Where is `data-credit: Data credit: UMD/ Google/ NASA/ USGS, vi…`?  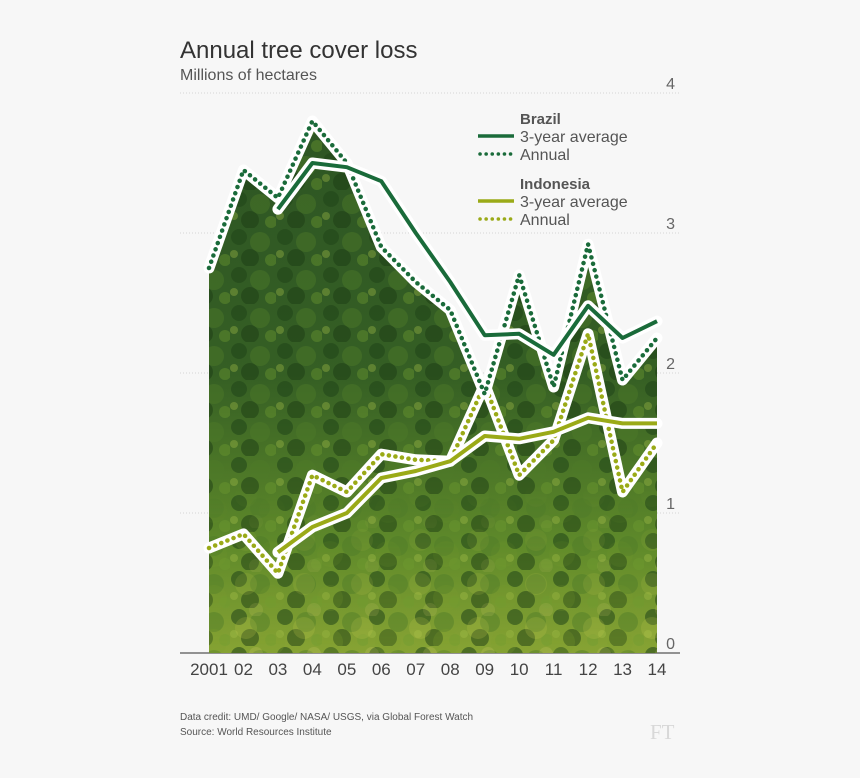
data-credit: Data credit: UMD/ Google/ NASA/ USGS, vi… is located at coordinates (326, 717).